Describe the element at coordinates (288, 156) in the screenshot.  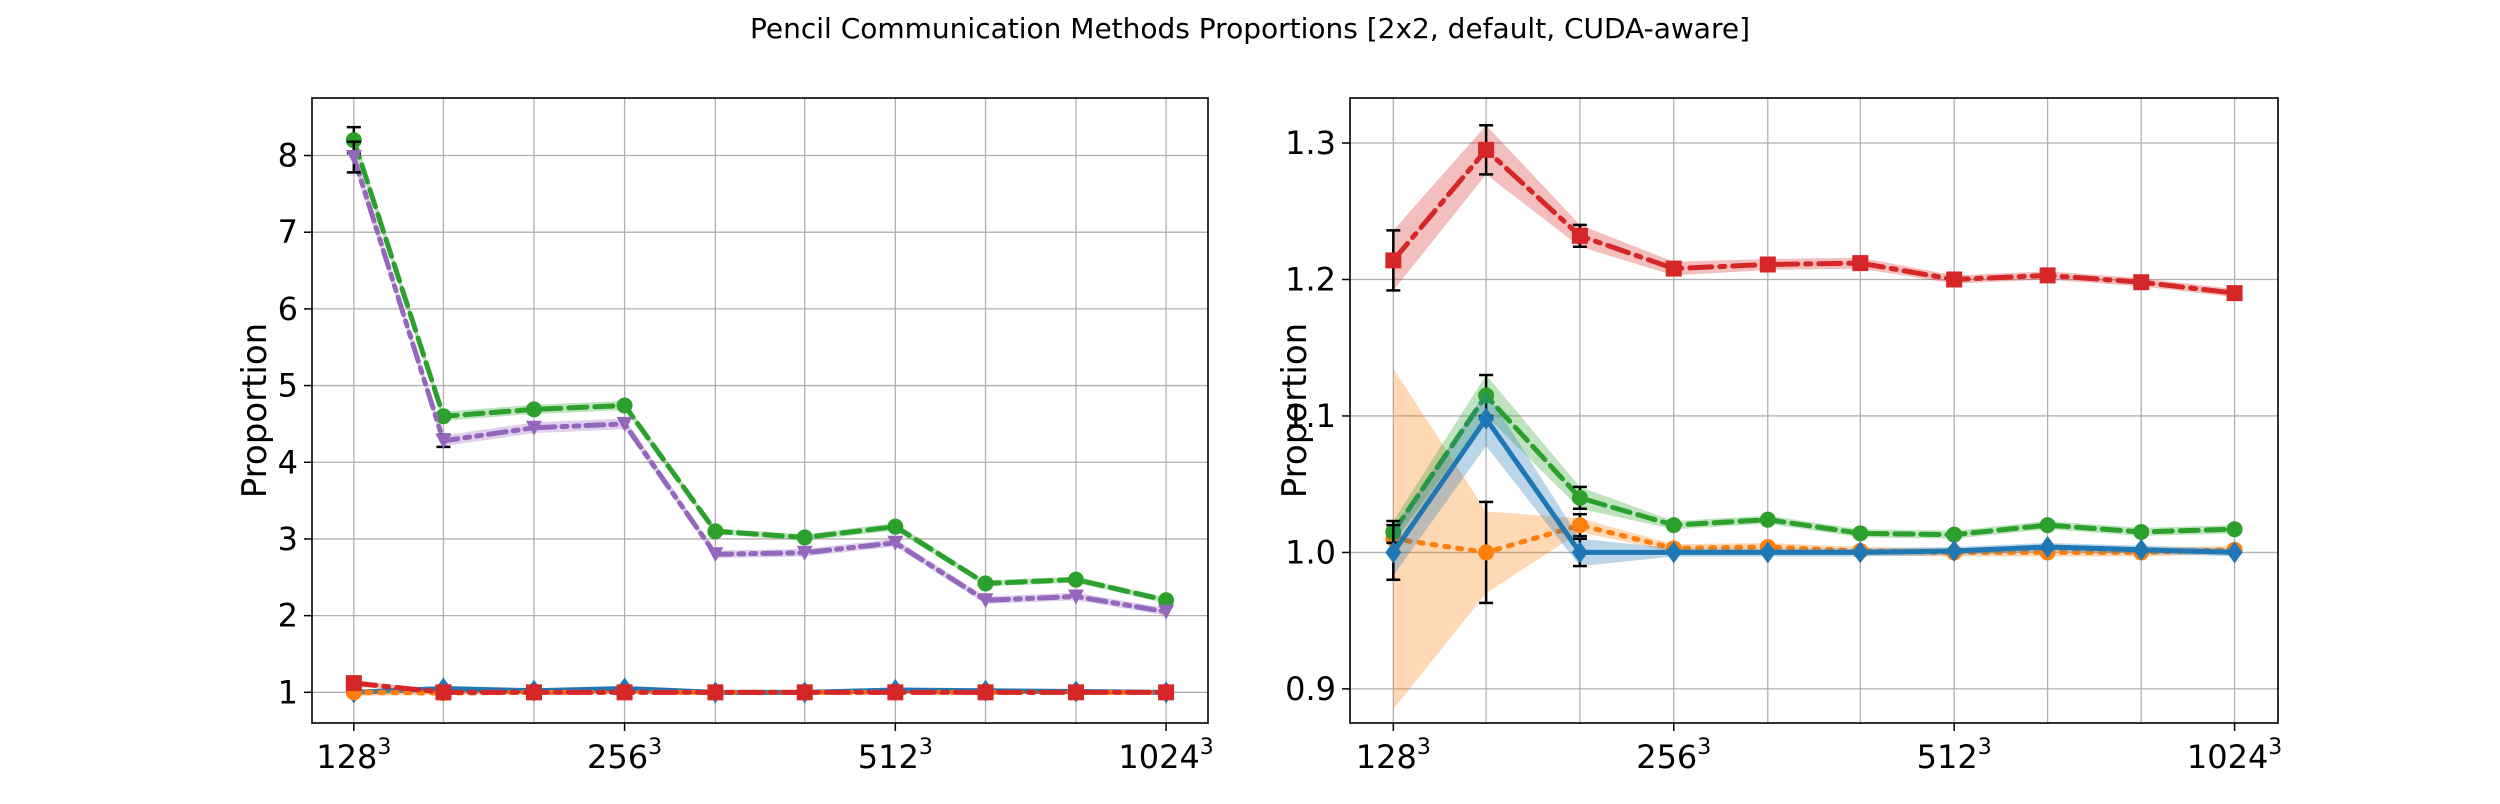
I see `y-tick-label: 8` at that location.